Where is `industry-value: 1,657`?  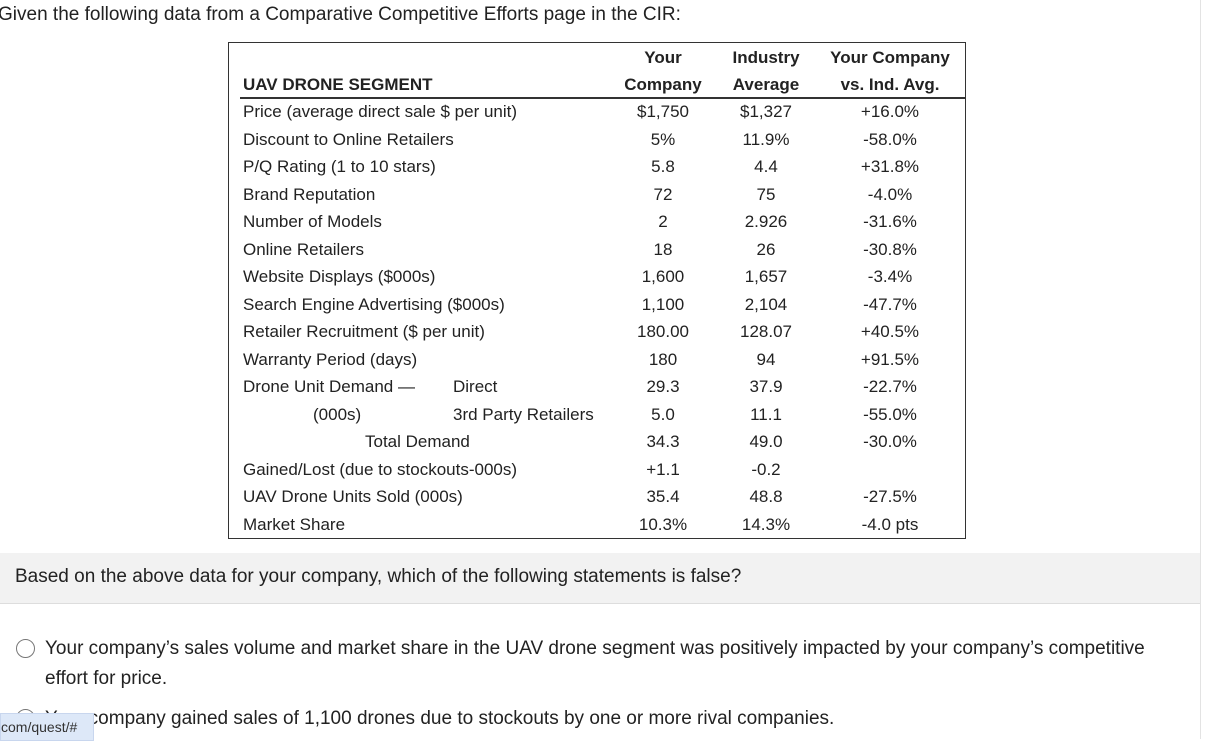 industry-value: 1,657 is located at coordinates (766, 277).